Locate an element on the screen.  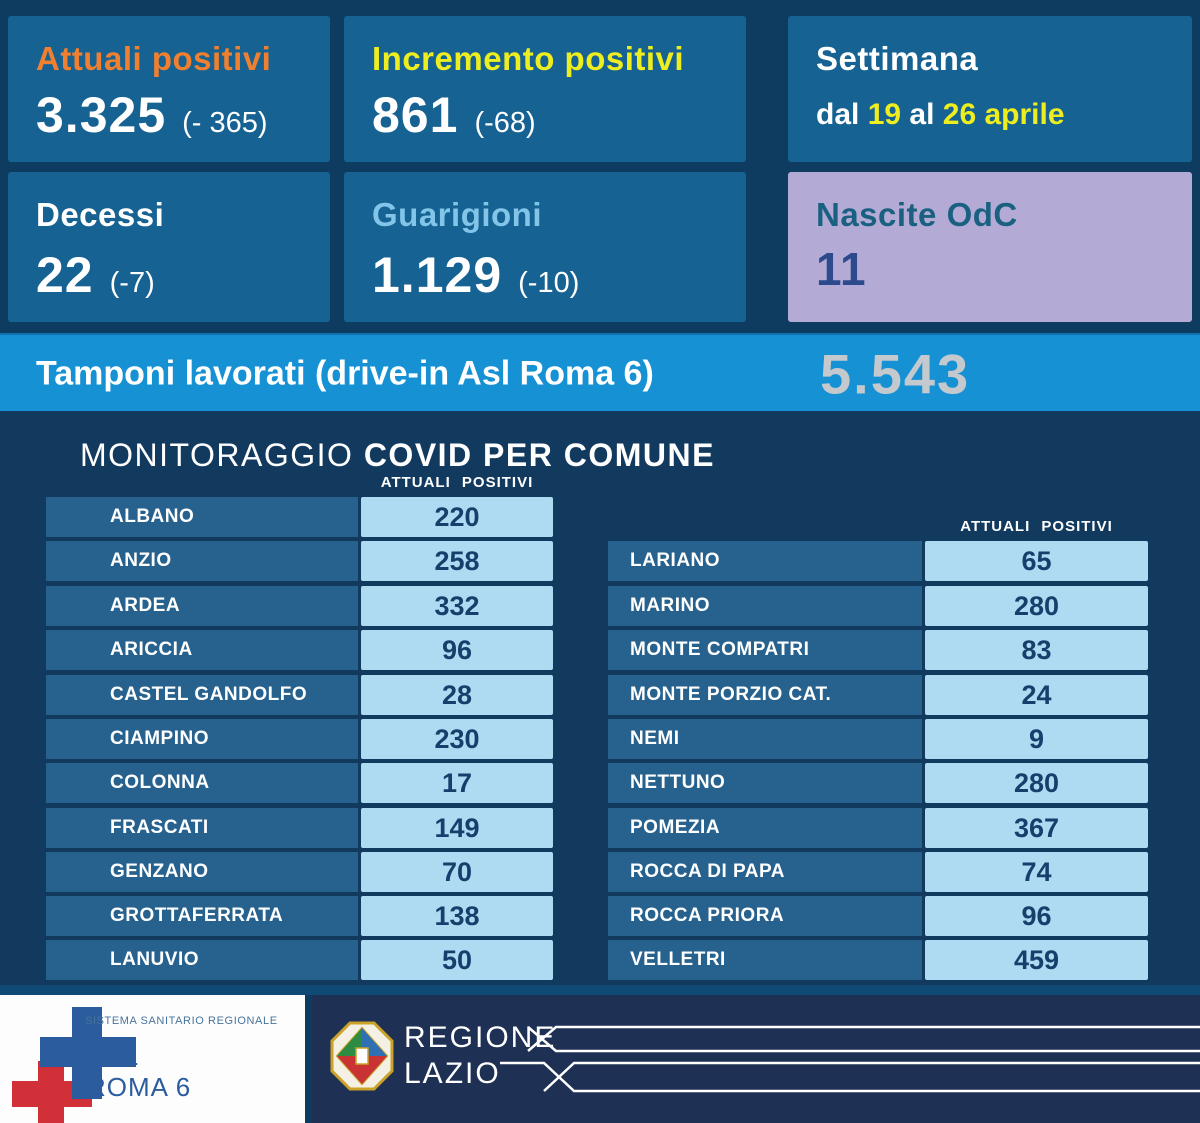
table-row: ANZIO 258 is located at coordinates (600, 561).